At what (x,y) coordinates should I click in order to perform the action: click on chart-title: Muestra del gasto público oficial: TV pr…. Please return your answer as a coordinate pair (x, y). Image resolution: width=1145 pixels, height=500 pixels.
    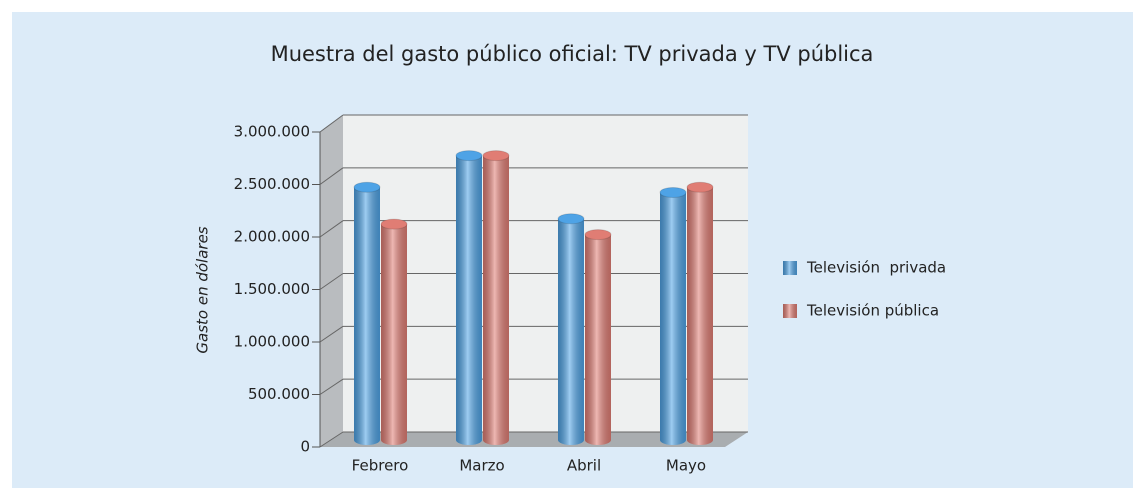
    Looking at the image, I should click on (572, 54).